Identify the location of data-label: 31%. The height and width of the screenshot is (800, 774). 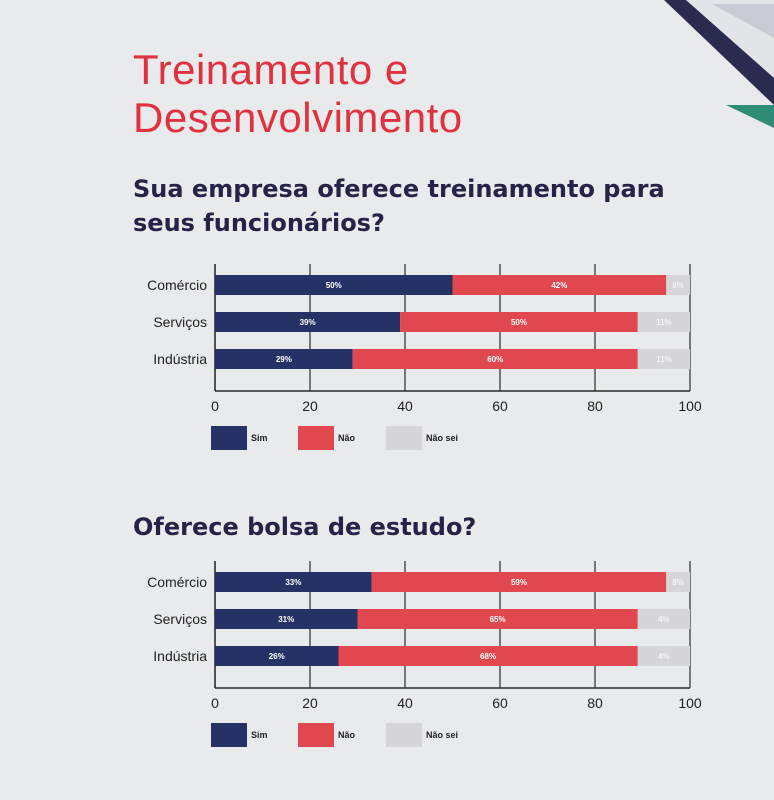
(286, 619).